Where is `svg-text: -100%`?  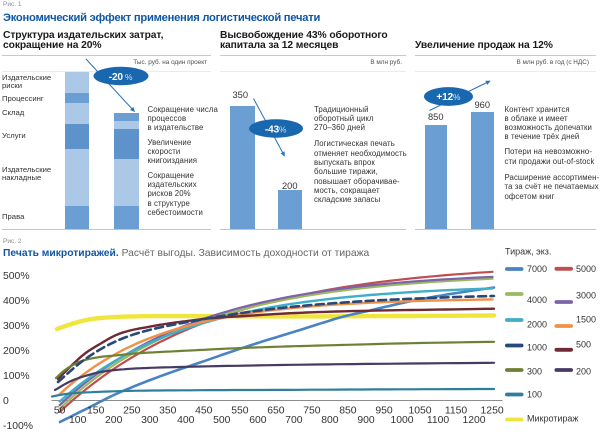
svg-text: -100% is located at coordinates (18, 426).